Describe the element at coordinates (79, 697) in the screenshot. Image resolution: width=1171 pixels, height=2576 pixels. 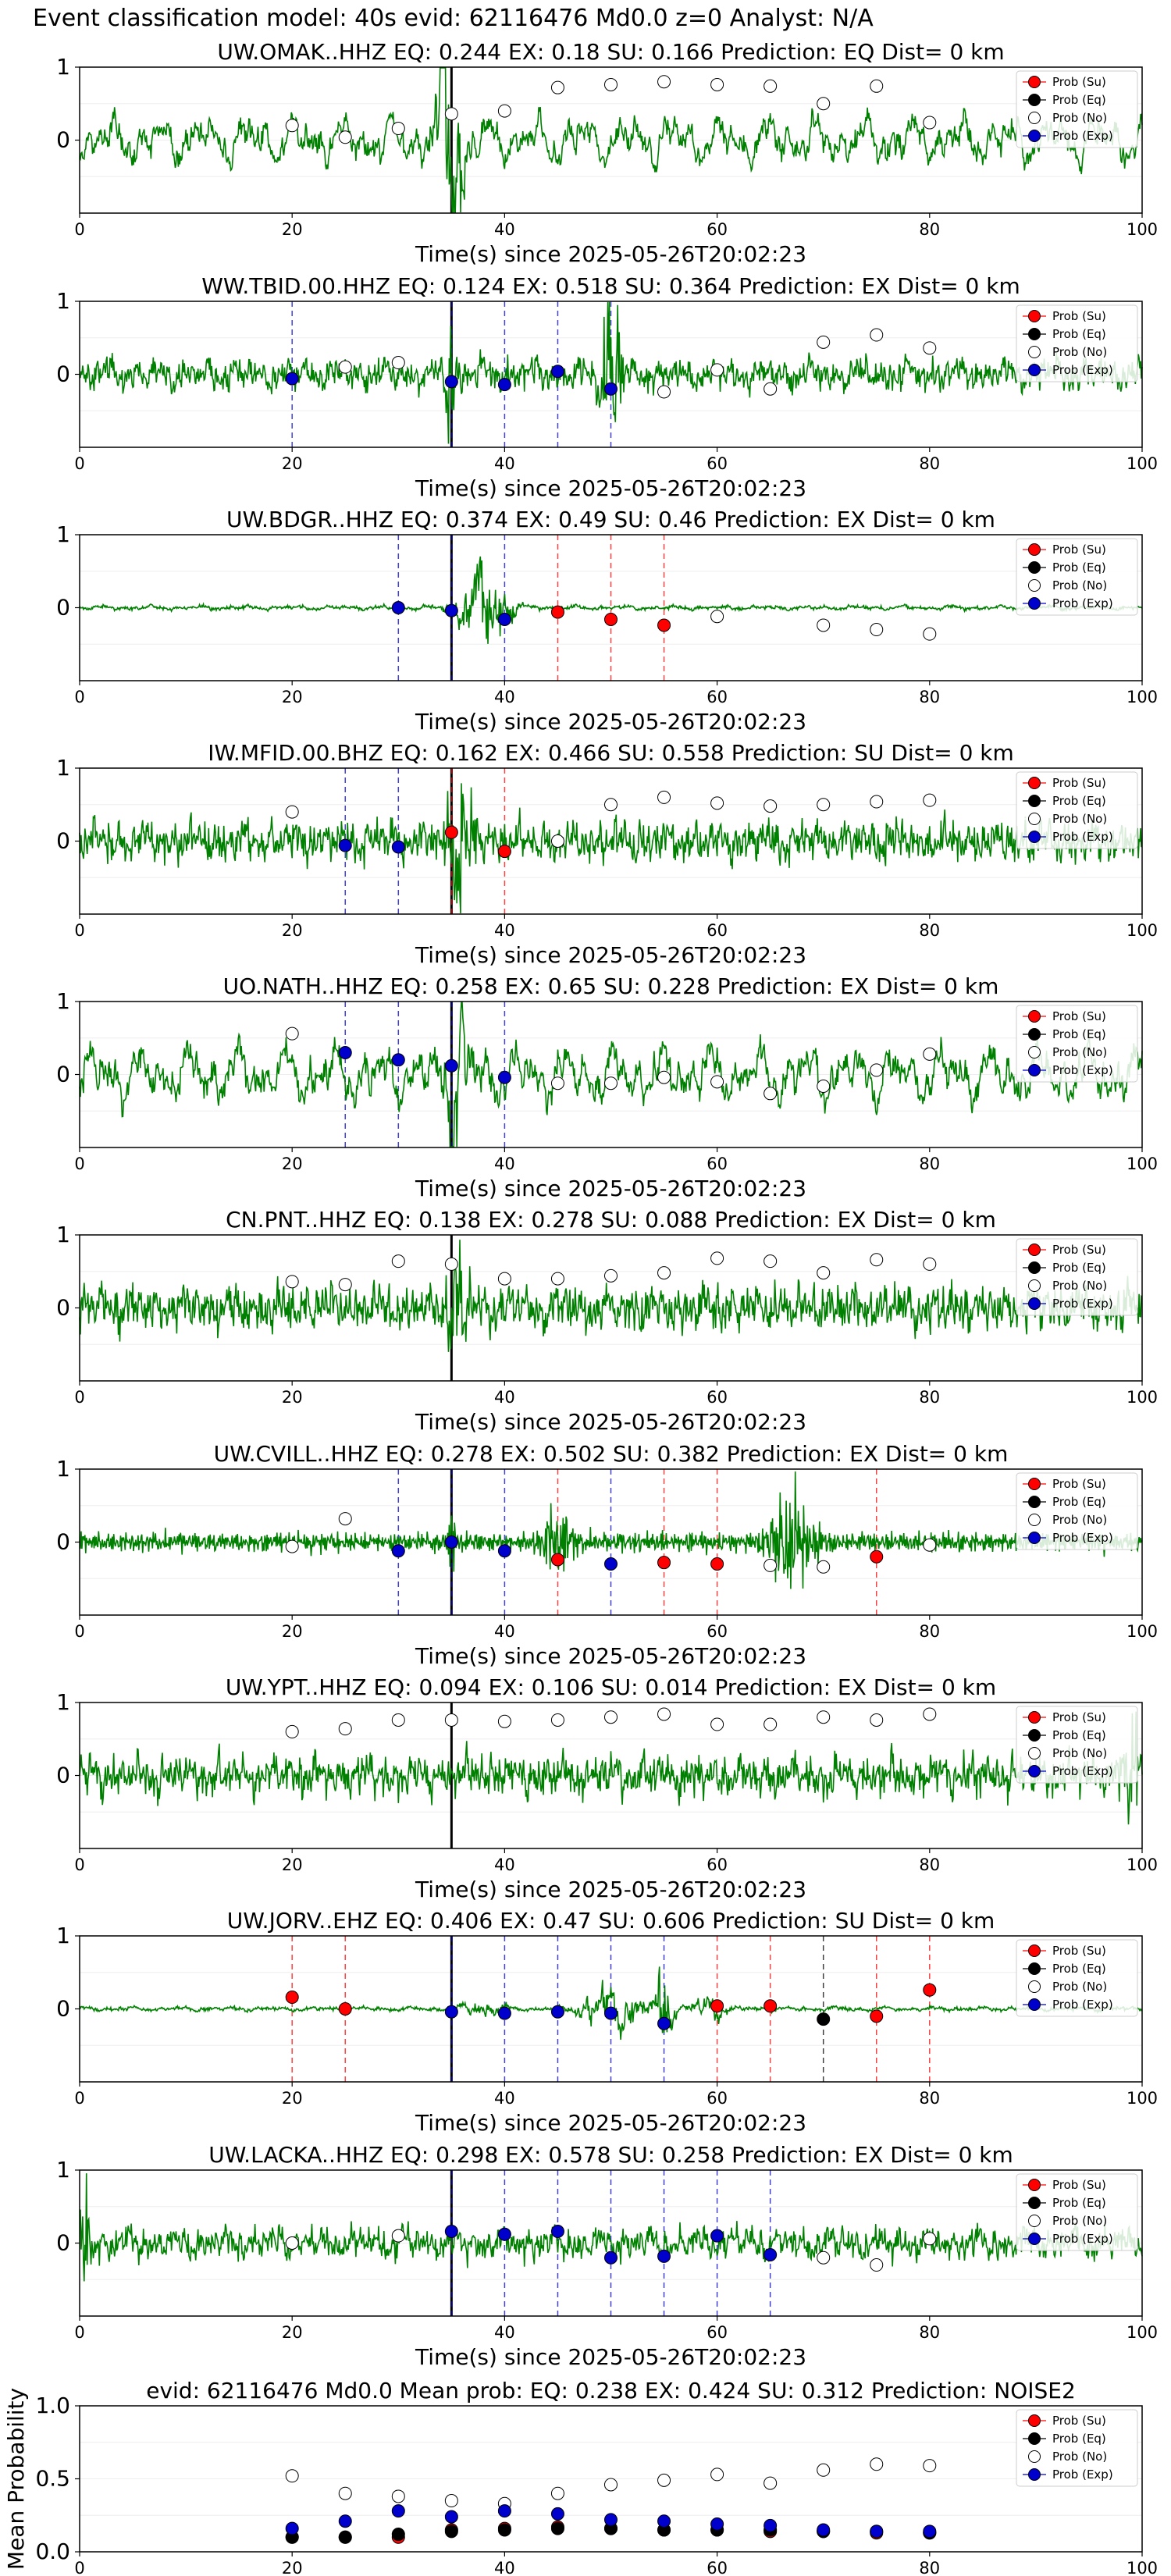
I see `x-tick-label: 0` at that location.